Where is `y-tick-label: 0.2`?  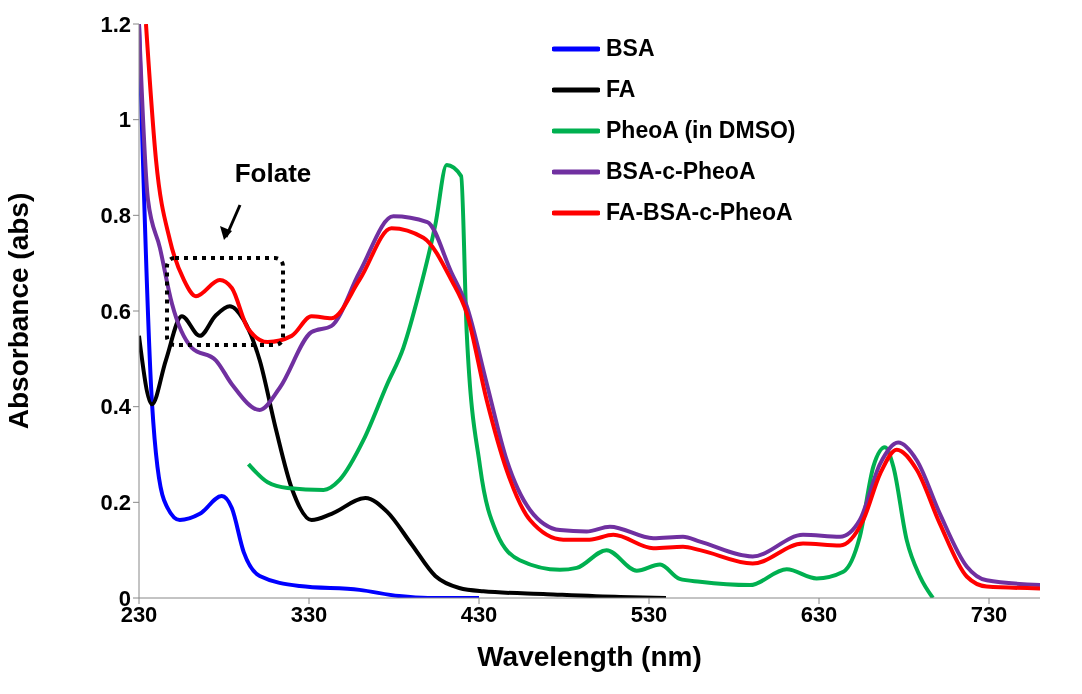
y-tick-label: 0.2 is located at coordinates (115, 503).